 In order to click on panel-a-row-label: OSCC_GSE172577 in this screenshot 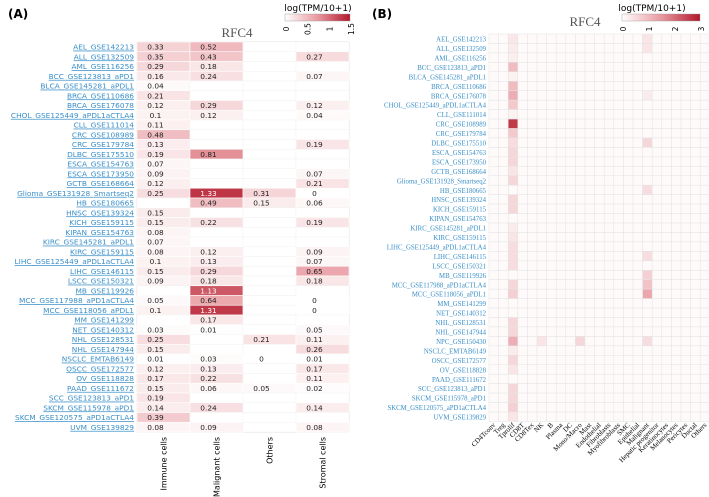, I will do `click(100, 368)`.